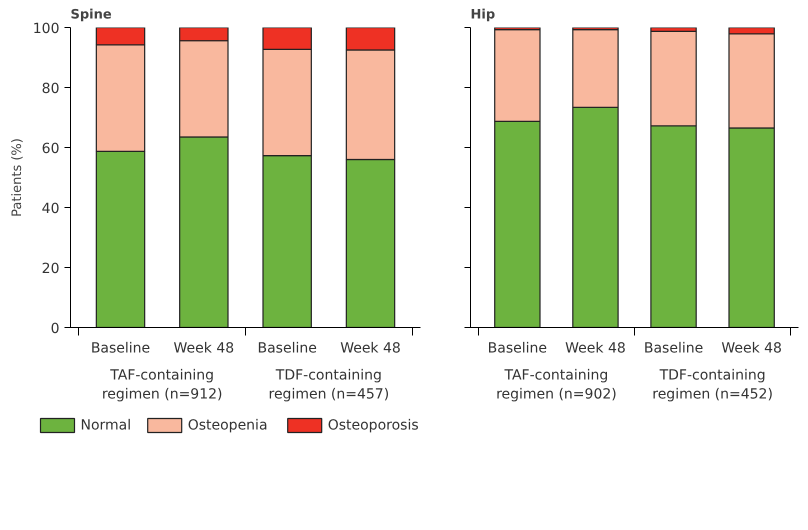  I want to click on y-axis-title: Patients (%), so click(17, 177).